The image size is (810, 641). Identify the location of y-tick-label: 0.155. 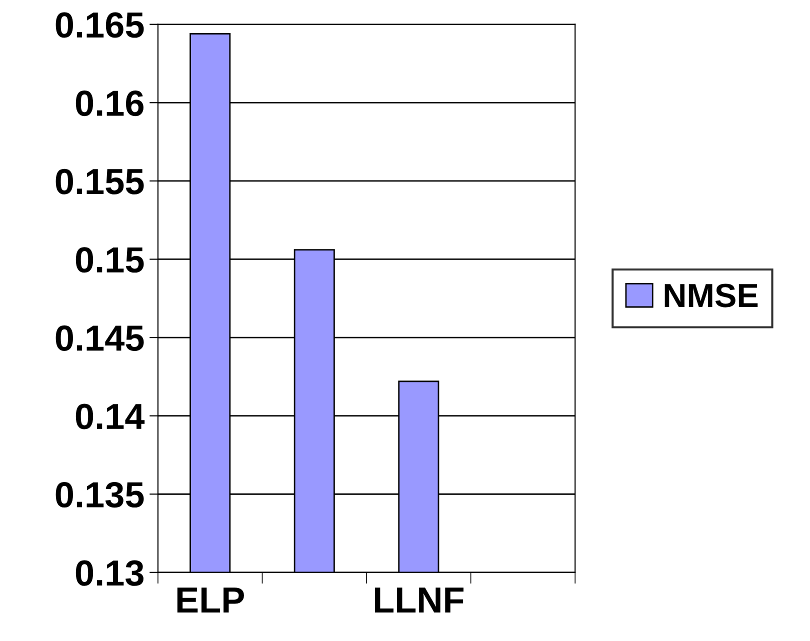
(100, 181).